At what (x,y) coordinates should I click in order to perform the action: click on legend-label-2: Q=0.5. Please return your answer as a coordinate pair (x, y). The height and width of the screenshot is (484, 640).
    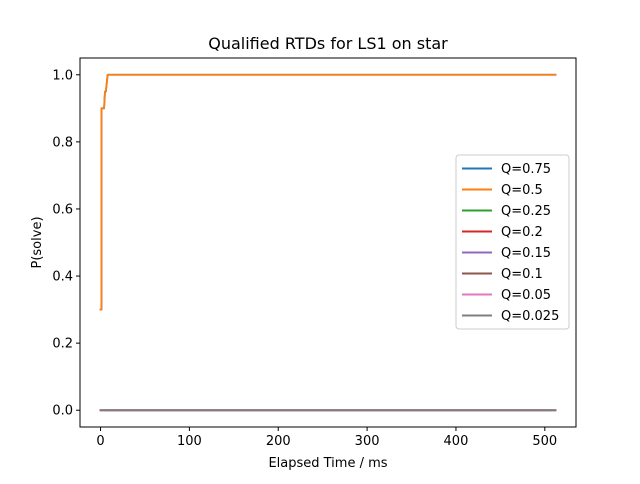
    Looking at the image, I should click on (522, 190).